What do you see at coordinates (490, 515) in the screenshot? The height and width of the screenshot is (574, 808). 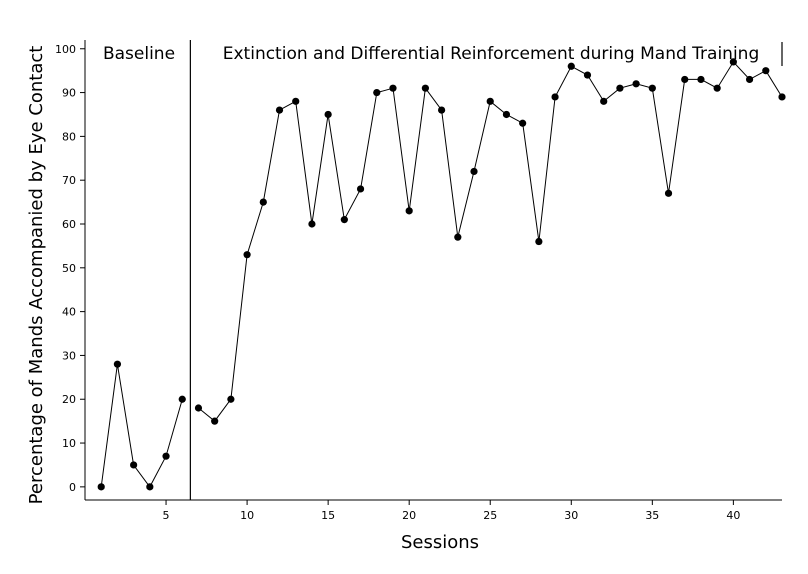 I see `x-tick-label: 25` at bounding box center [490, 515].